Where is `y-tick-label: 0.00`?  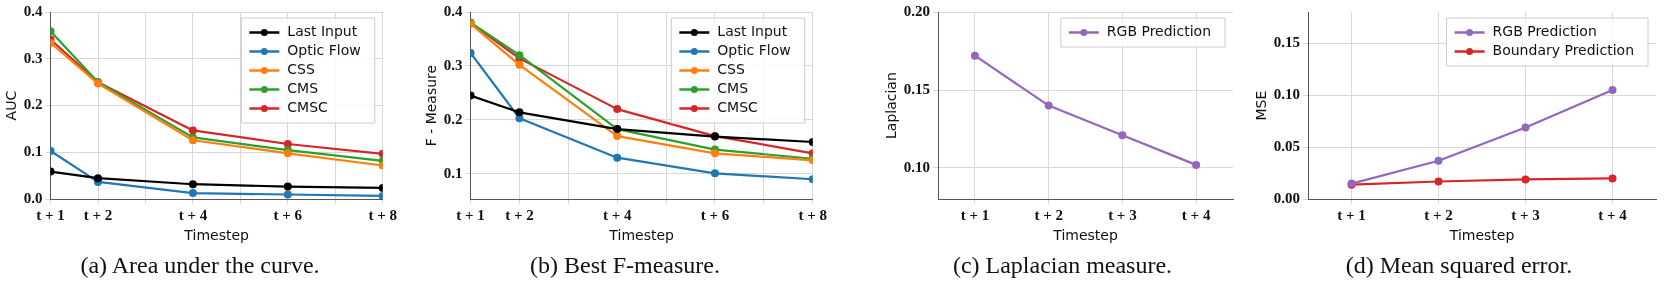
y-tick-label: 0.00 is located at coordinates (1287, 198).